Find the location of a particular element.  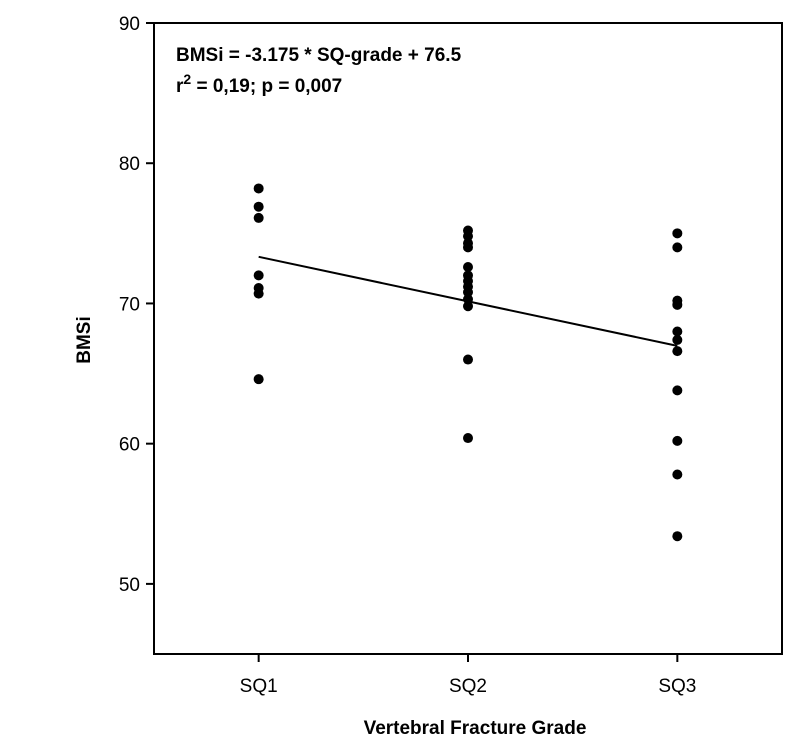

stats-annotation: r2 = 0,19; p = 0,007 is located at coordinates (259, 84).